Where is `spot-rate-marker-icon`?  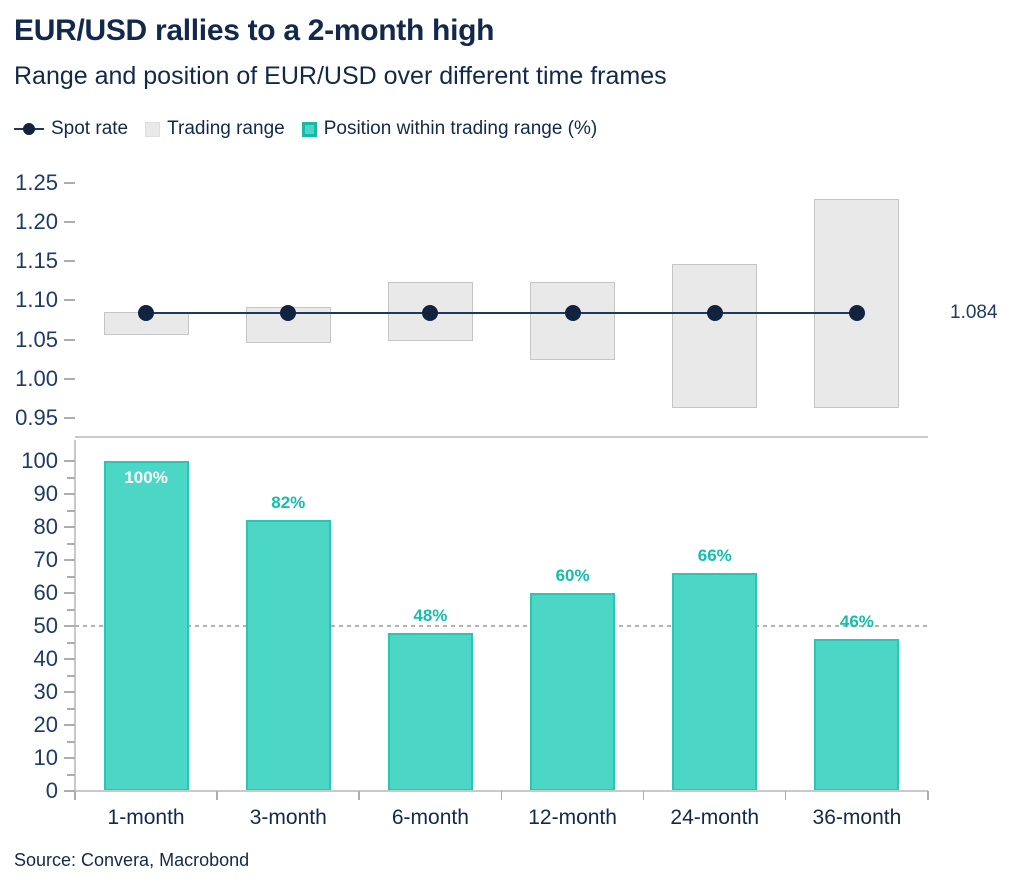
spot-rate-marker-icon is located at coordinates (29, 129).